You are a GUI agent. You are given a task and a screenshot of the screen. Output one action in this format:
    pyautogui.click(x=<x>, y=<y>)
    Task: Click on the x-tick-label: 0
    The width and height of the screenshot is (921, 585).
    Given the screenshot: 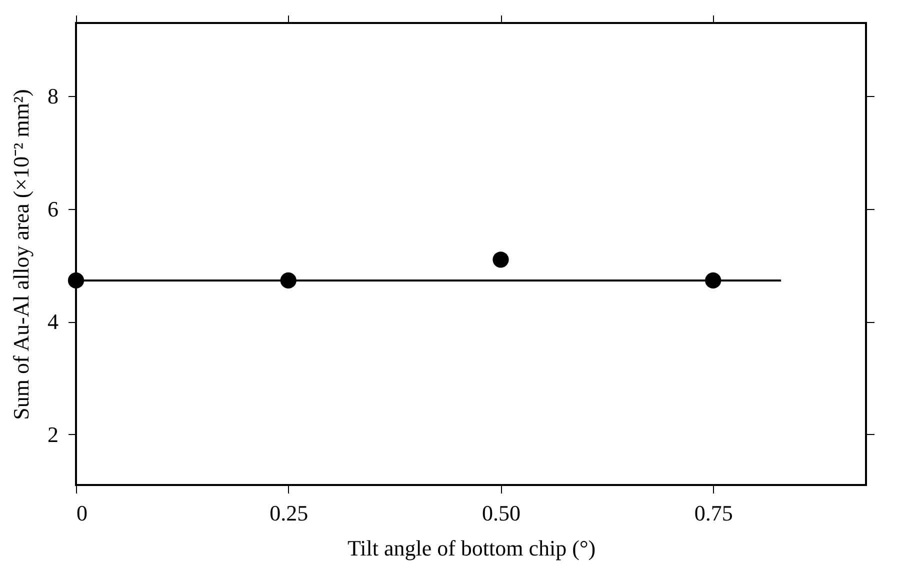 What is the action you would take?
    pyautogui.click(x=82, y=513)
    